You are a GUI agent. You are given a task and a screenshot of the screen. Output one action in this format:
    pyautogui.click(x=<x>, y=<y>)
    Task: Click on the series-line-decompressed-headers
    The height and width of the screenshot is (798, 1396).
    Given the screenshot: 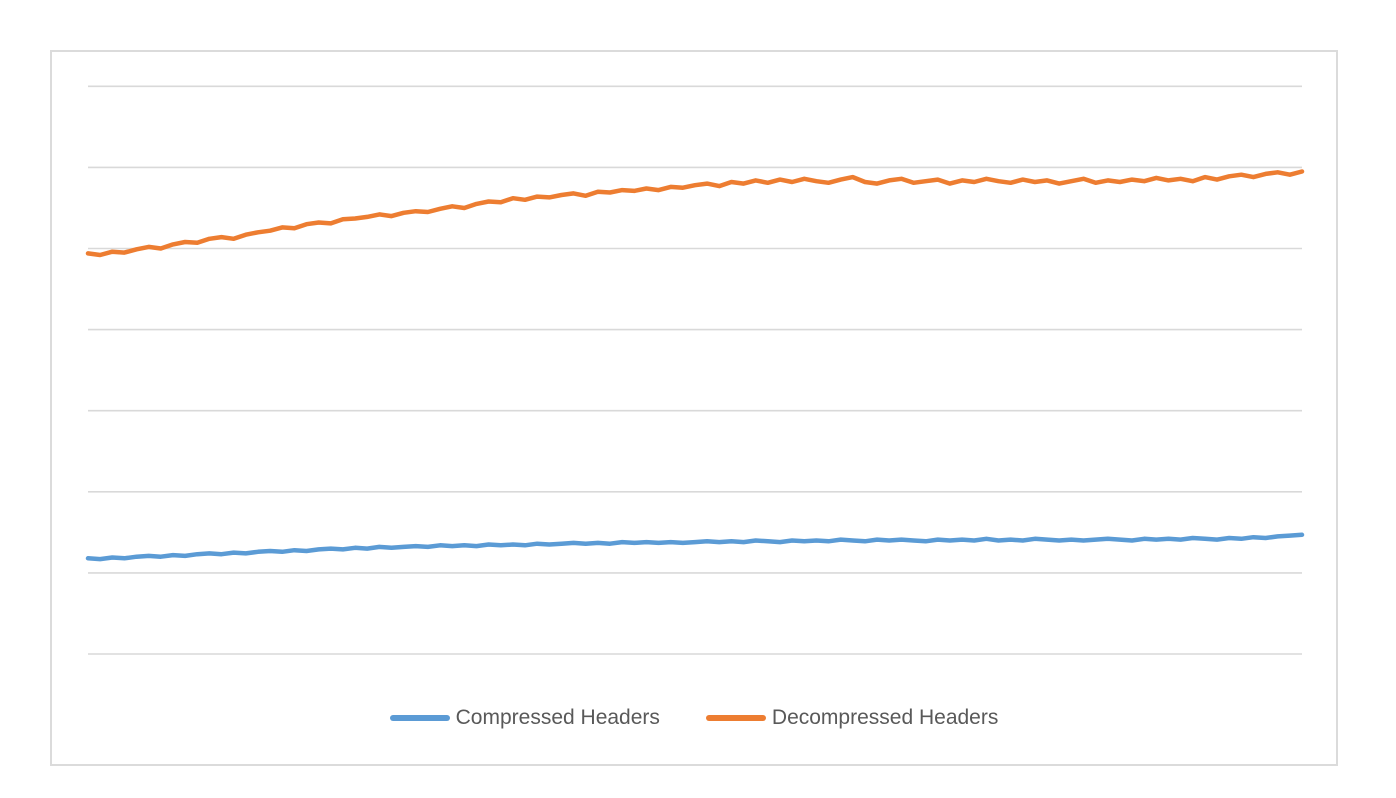 What is the action you would take?
    pyautogui.click(x=695, y=213)
    